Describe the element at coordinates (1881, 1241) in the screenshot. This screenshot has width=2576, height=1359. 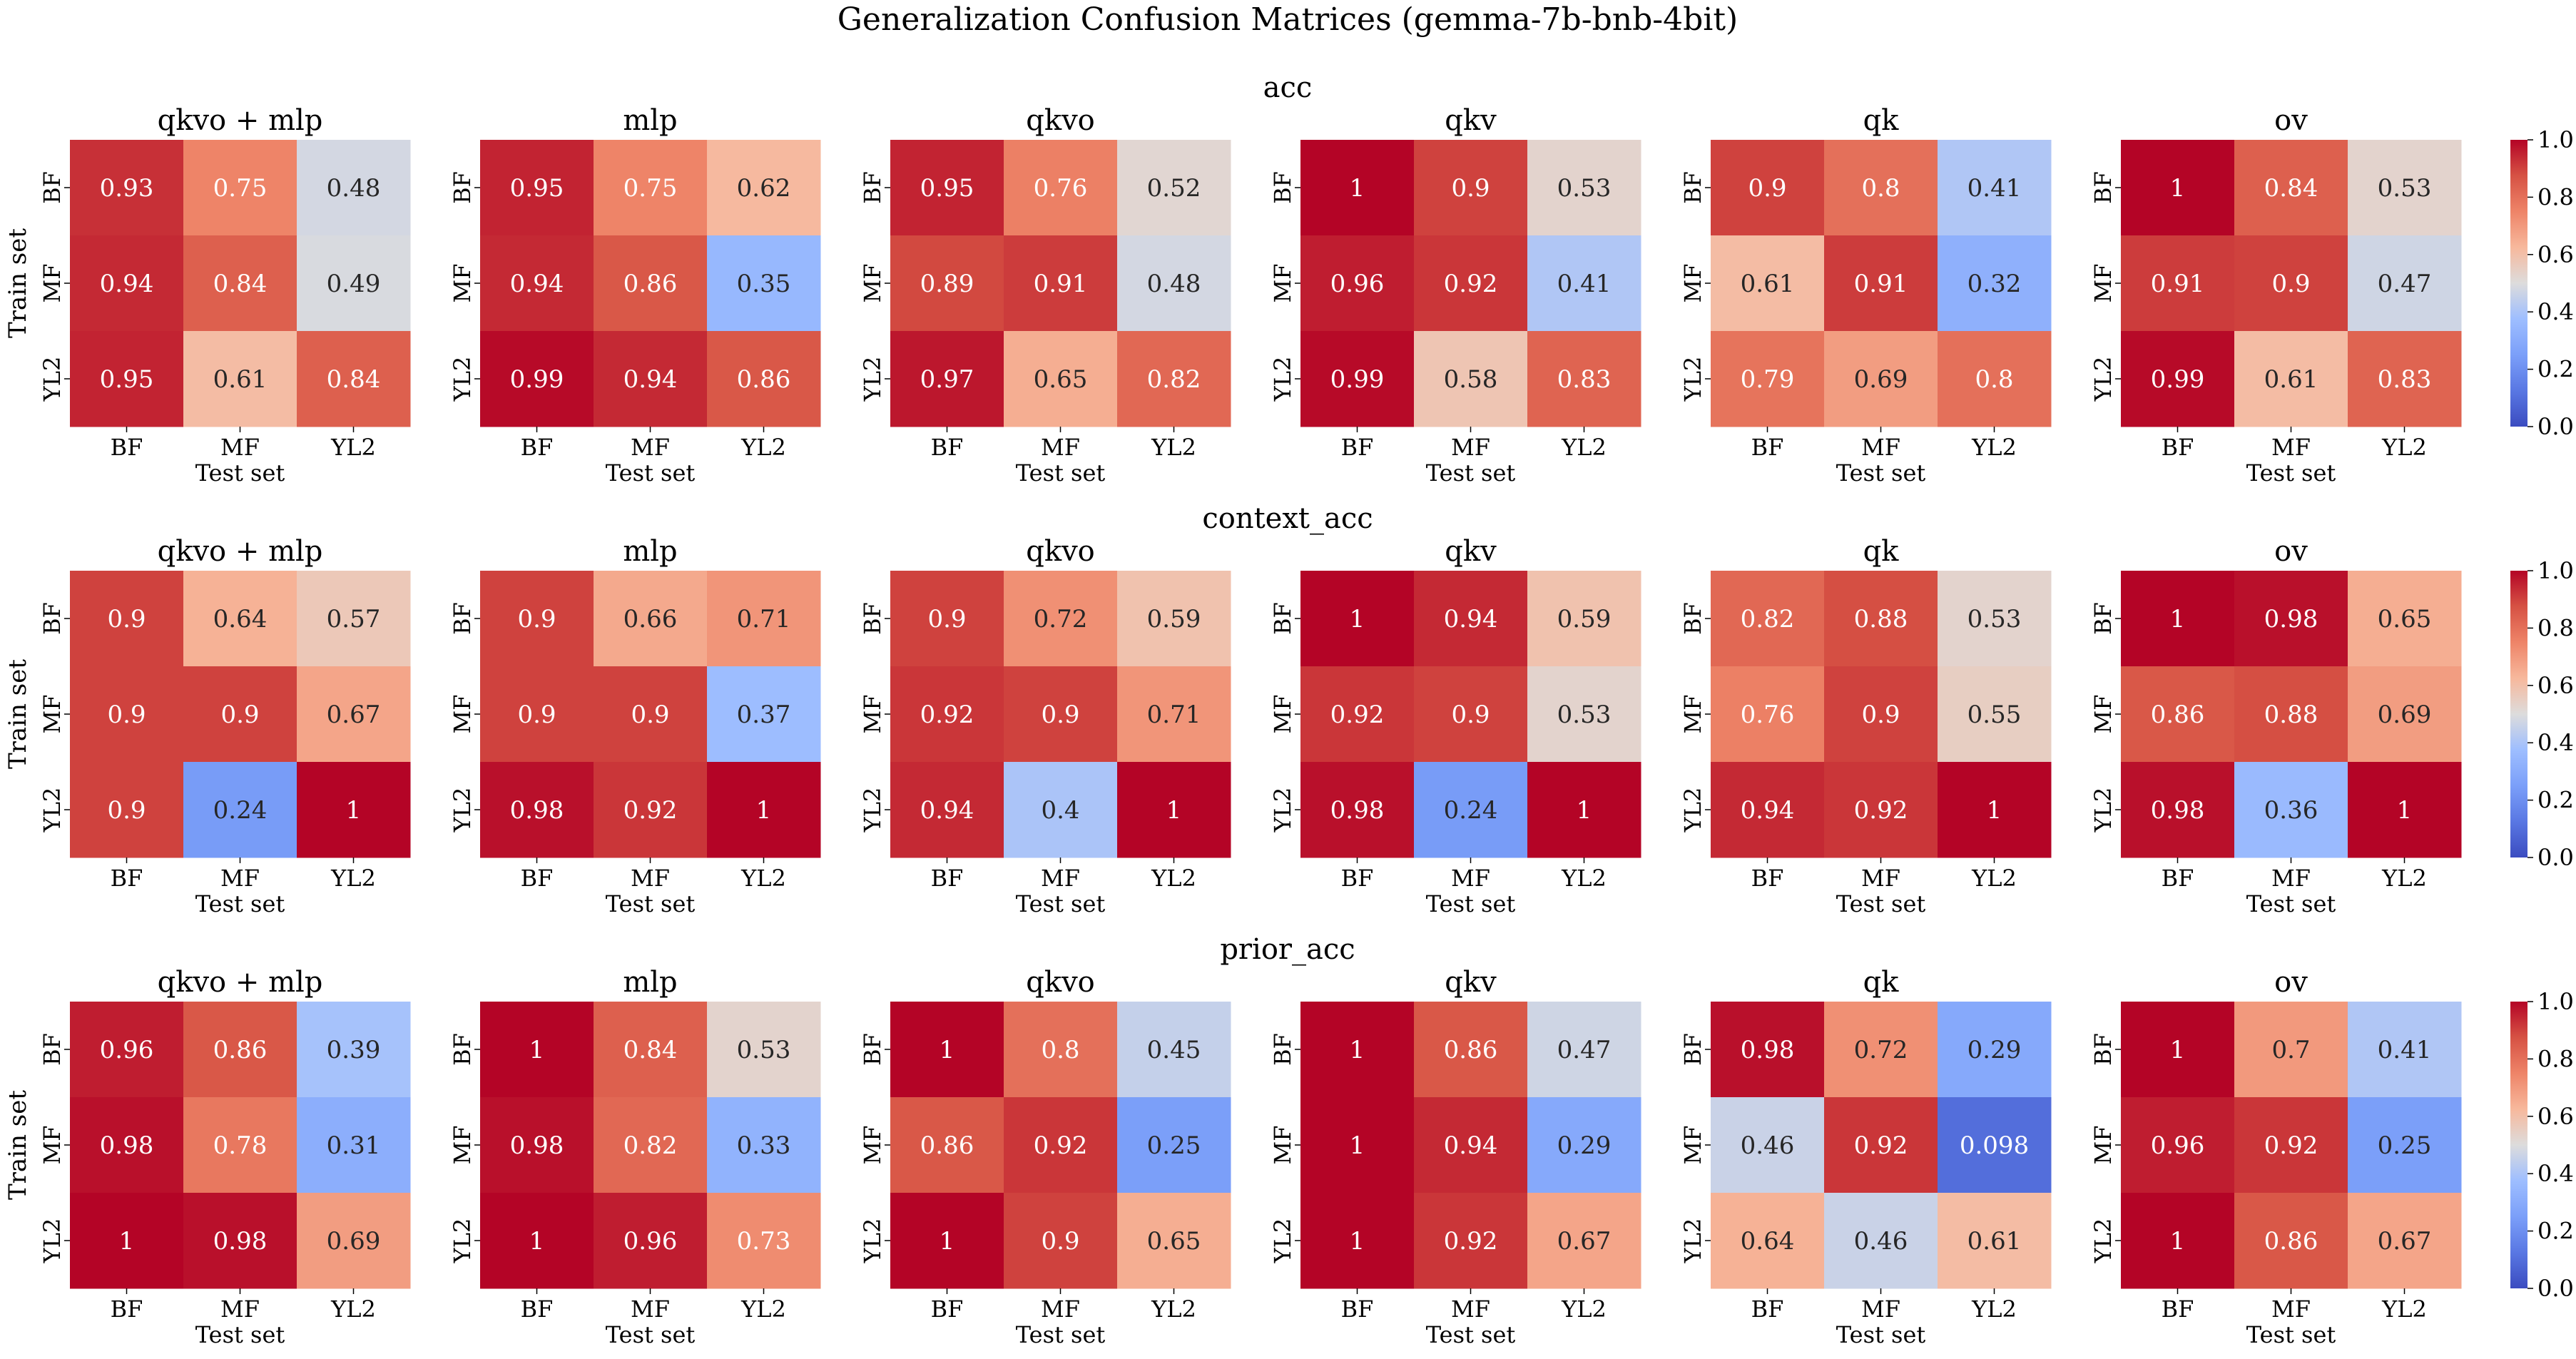
I see `cell-value-label: 0.46` at that location.